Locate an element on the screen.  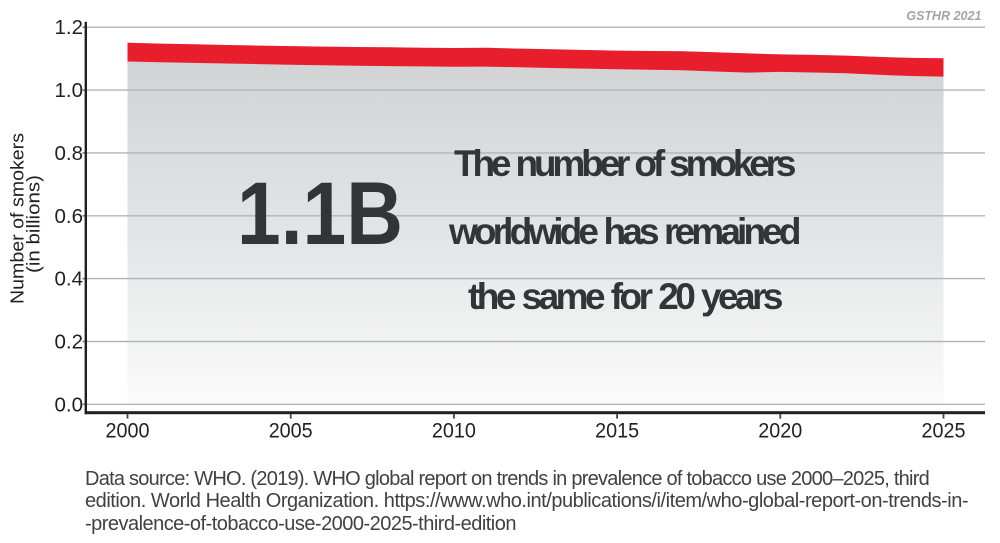
svg-text: GSTHR 2021 is located at coordinates (943, 16).